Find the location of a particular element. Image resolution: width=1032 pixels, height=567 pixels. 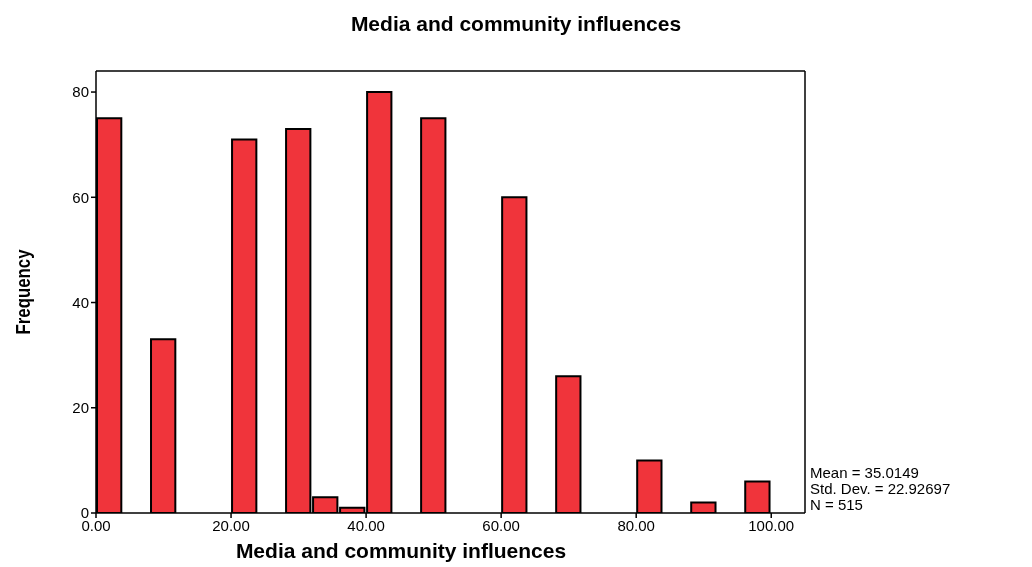

y-tick-label: 60 is located at coordinates (80, 197).